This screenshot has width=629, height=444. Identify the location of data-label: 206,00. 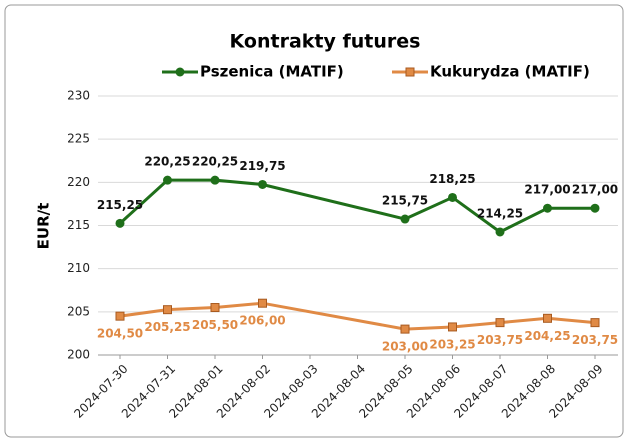
(262, 321).